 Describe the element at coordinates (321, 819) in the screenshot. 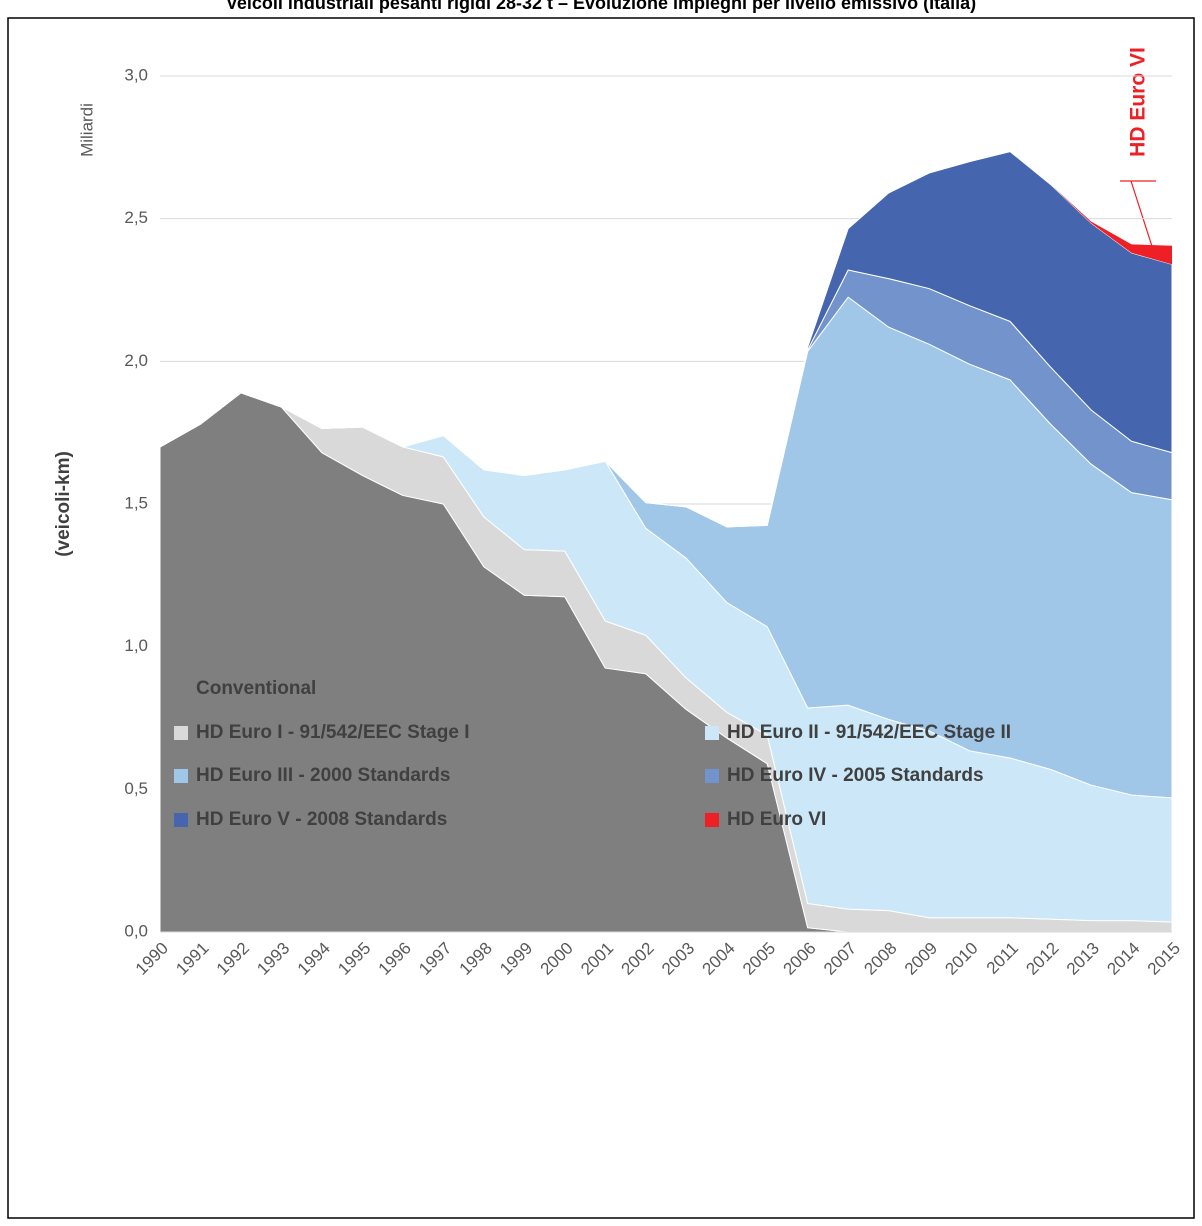

I see `legend-label: HD Euro V - 2008 Standards` at that location.